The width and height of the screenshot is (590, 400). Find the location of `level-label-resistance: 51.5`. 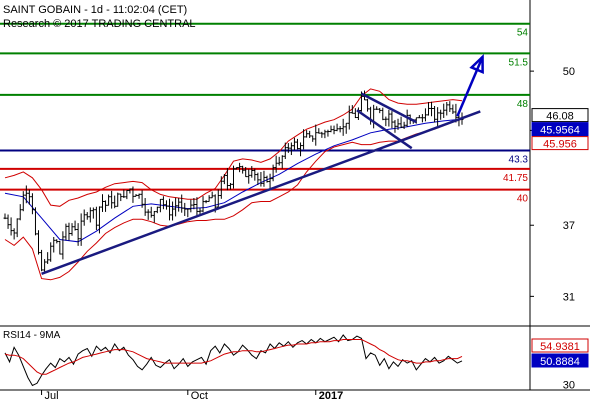

level-label-resistance: 51.5 is located at coordinates (519, 62).